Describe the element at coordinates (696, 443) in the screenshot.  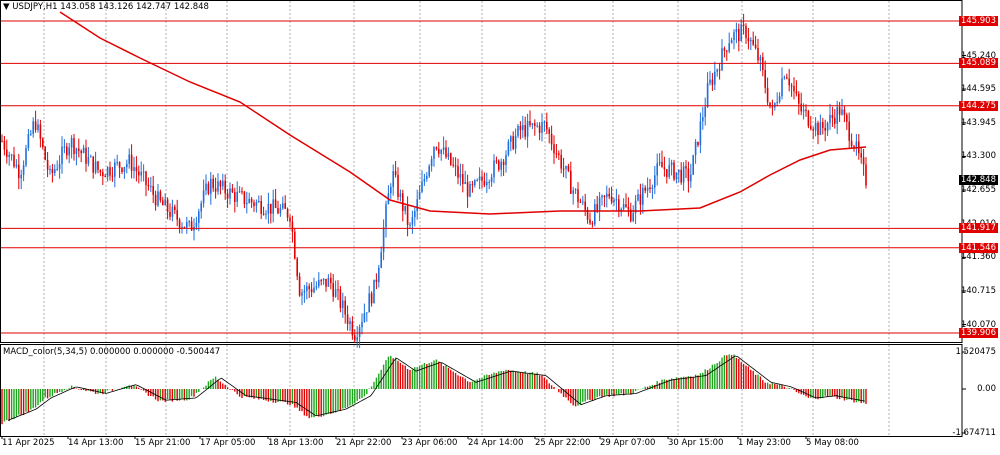
I see `time-tick-label: 30 Apr 15:00` at that location.